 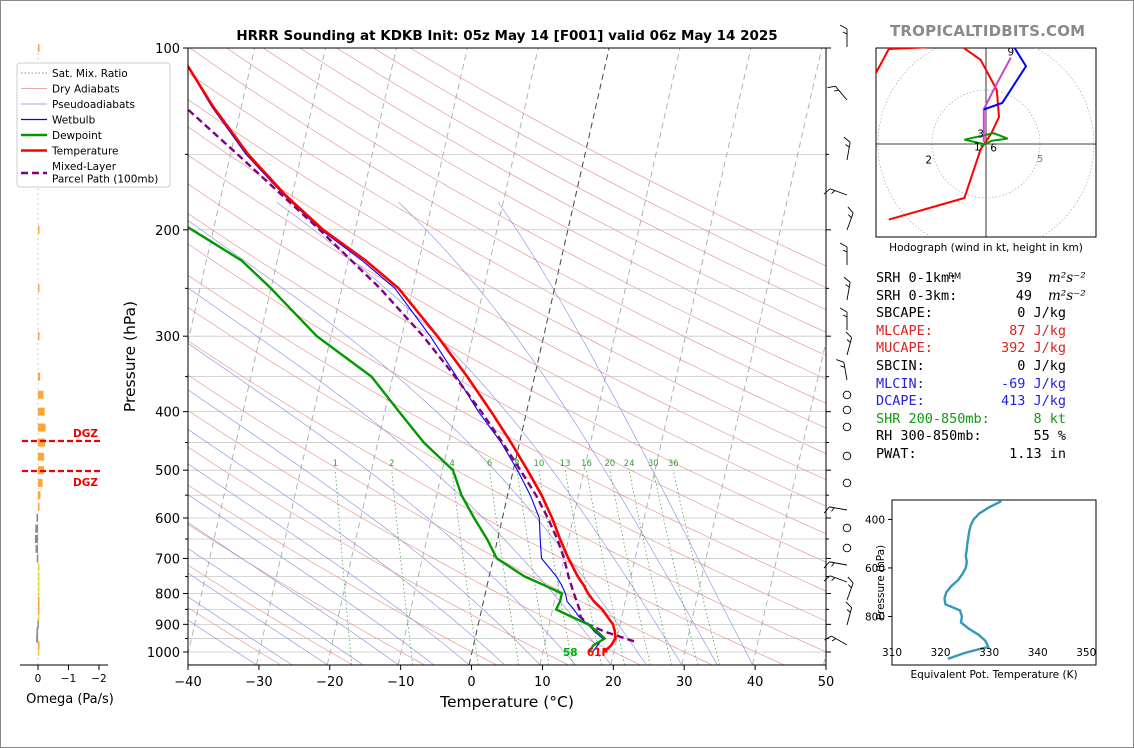 I want to click on range-ring-label: 5, so click(x=1040, y=159).